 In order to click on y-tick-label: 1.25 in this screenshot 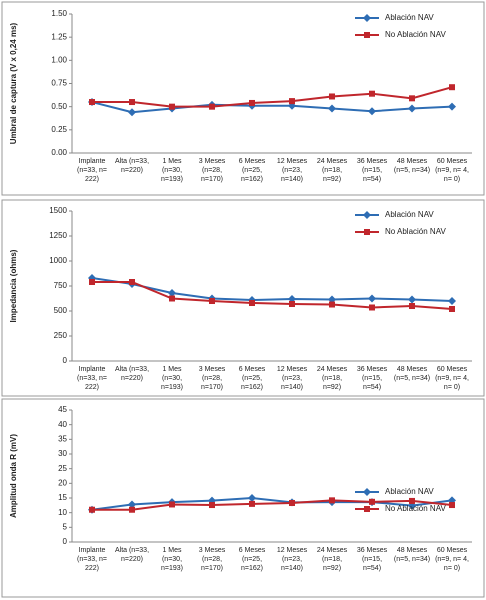, I will do `click(59, 36)`.